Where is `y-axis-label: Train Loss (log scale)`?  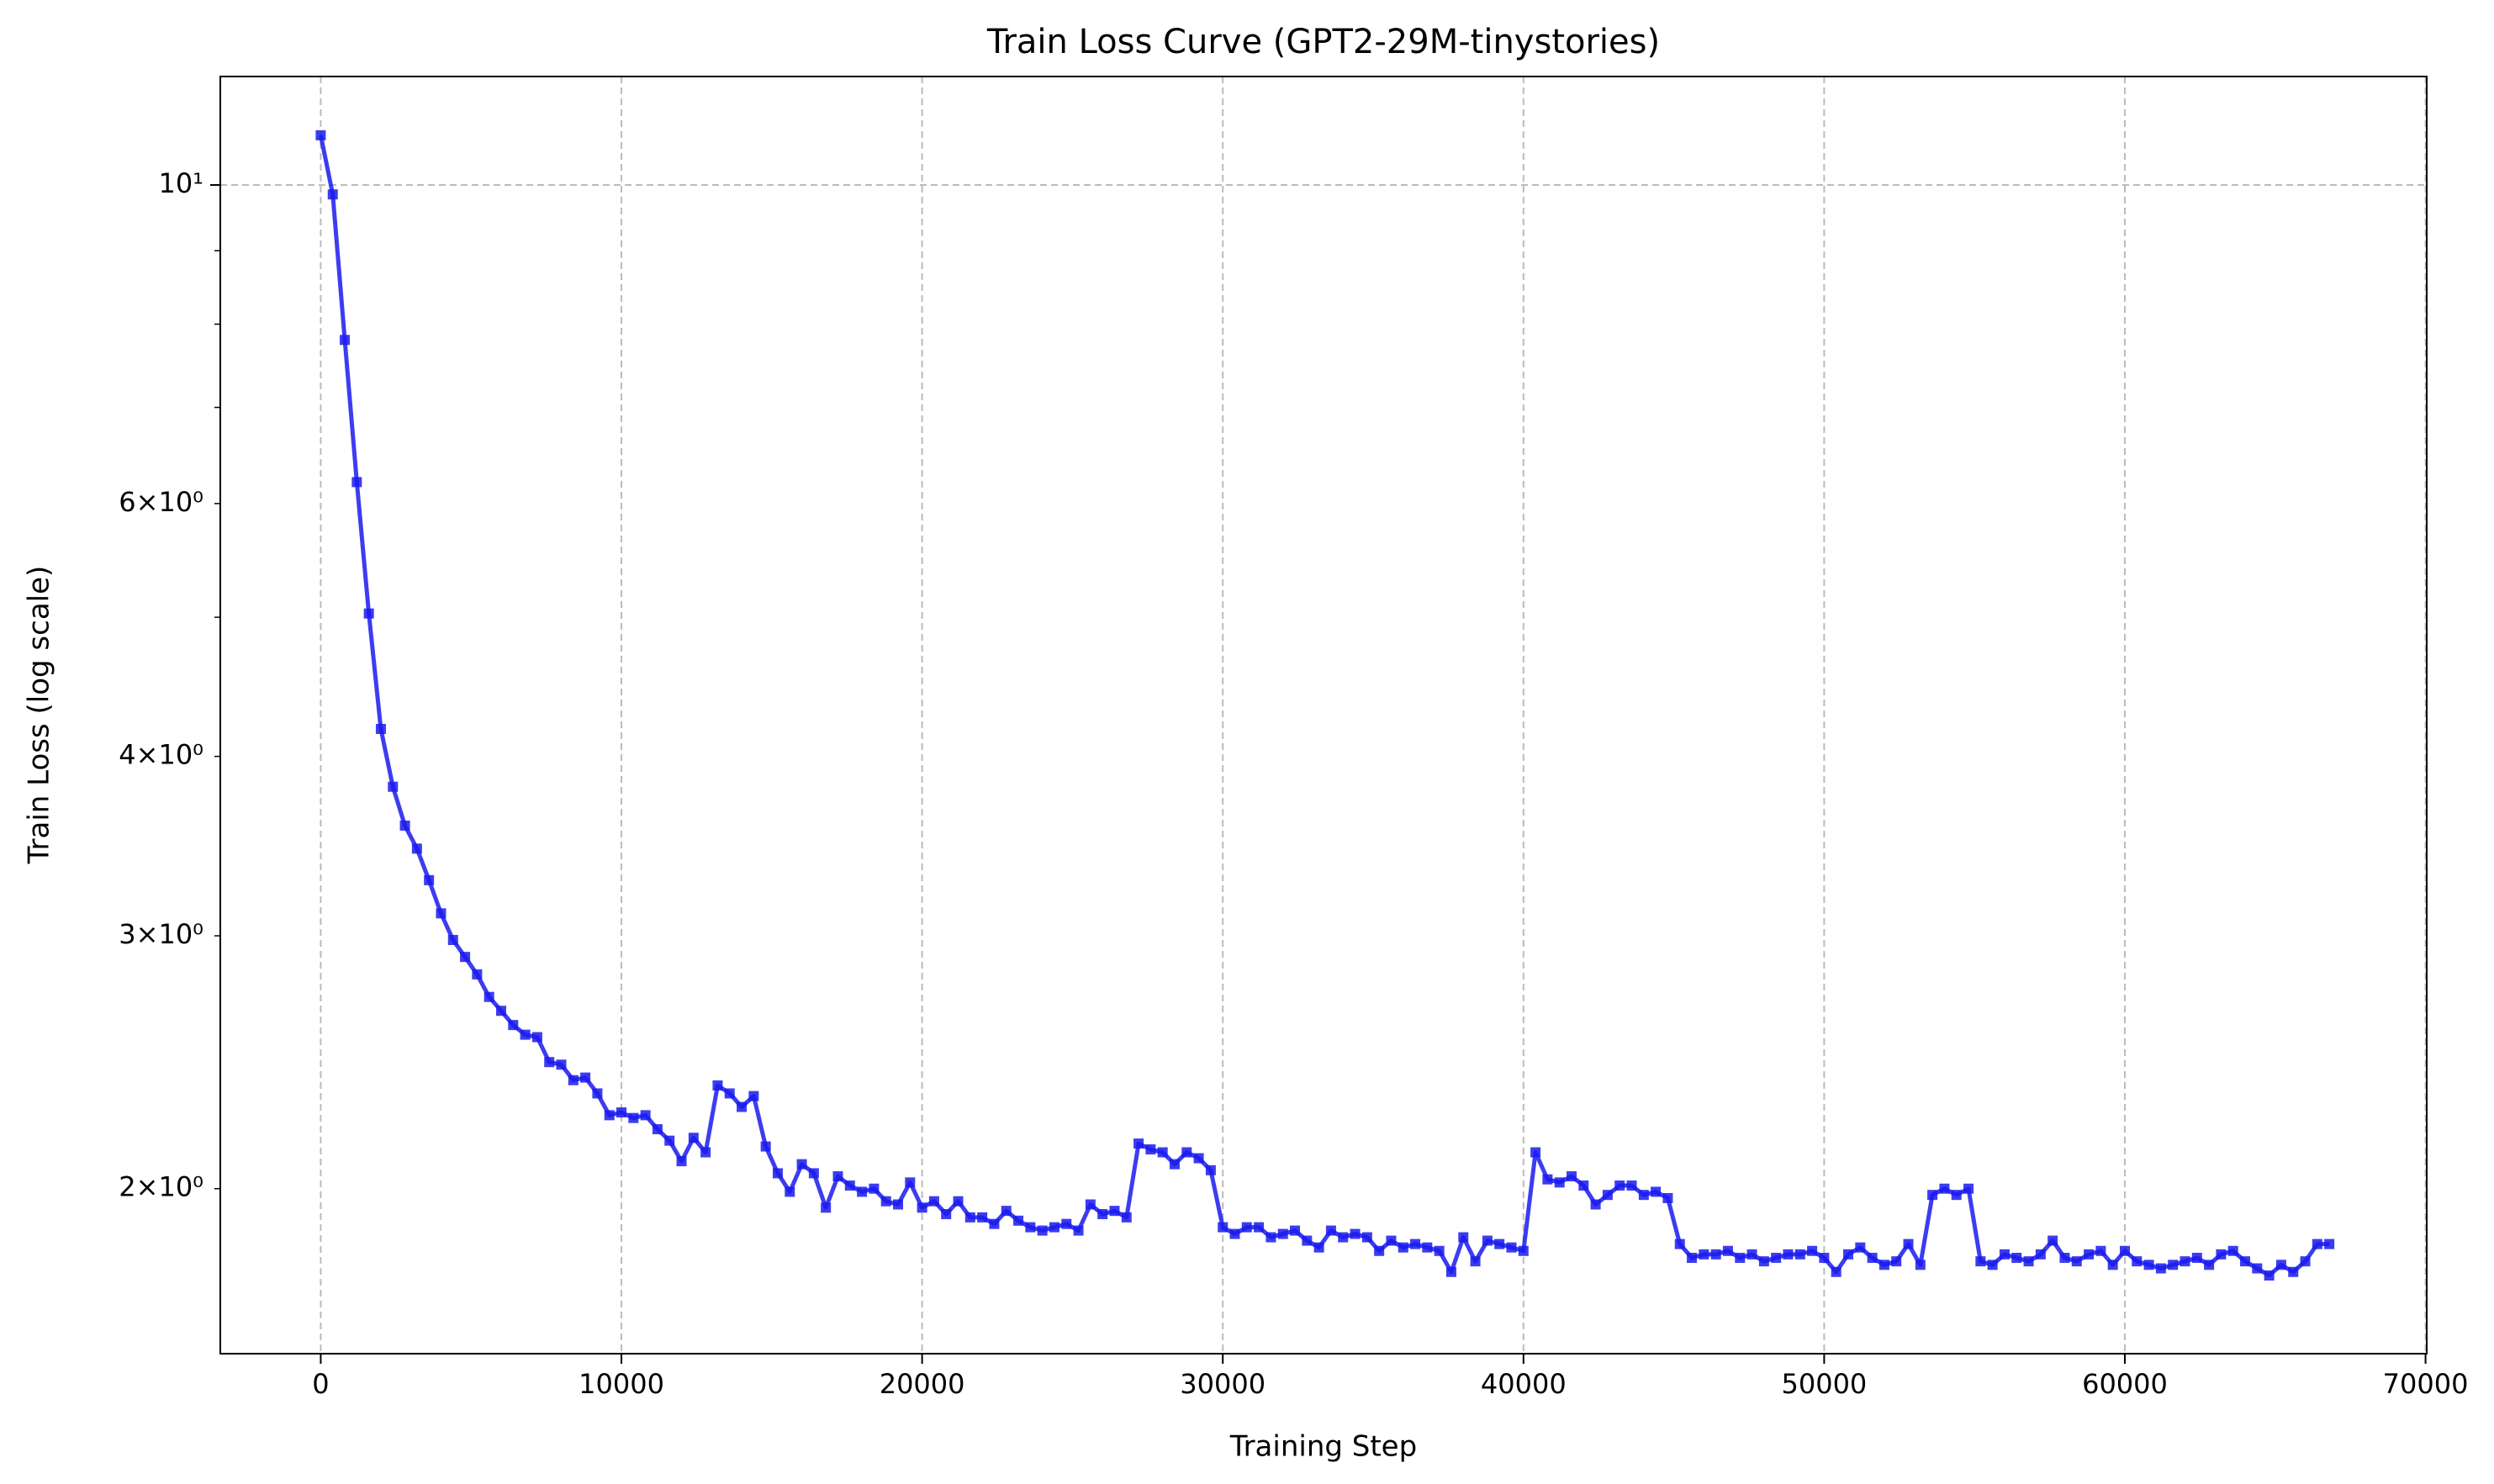
y-axis-label: Train Loss (log scale) is located at coordinates (40, 715).